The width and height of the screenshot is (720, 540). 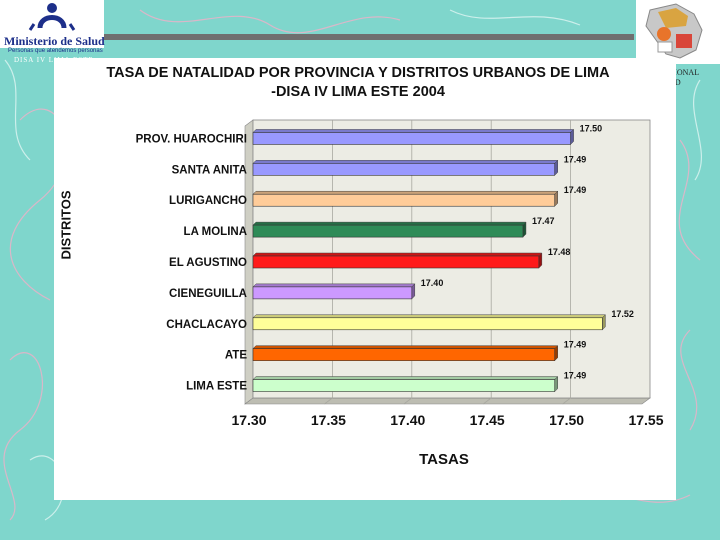 What do you see at coordinates (52, 17) in the screenshot?
I see `ministry-emblem-icon` at bounding box center [52, 17].